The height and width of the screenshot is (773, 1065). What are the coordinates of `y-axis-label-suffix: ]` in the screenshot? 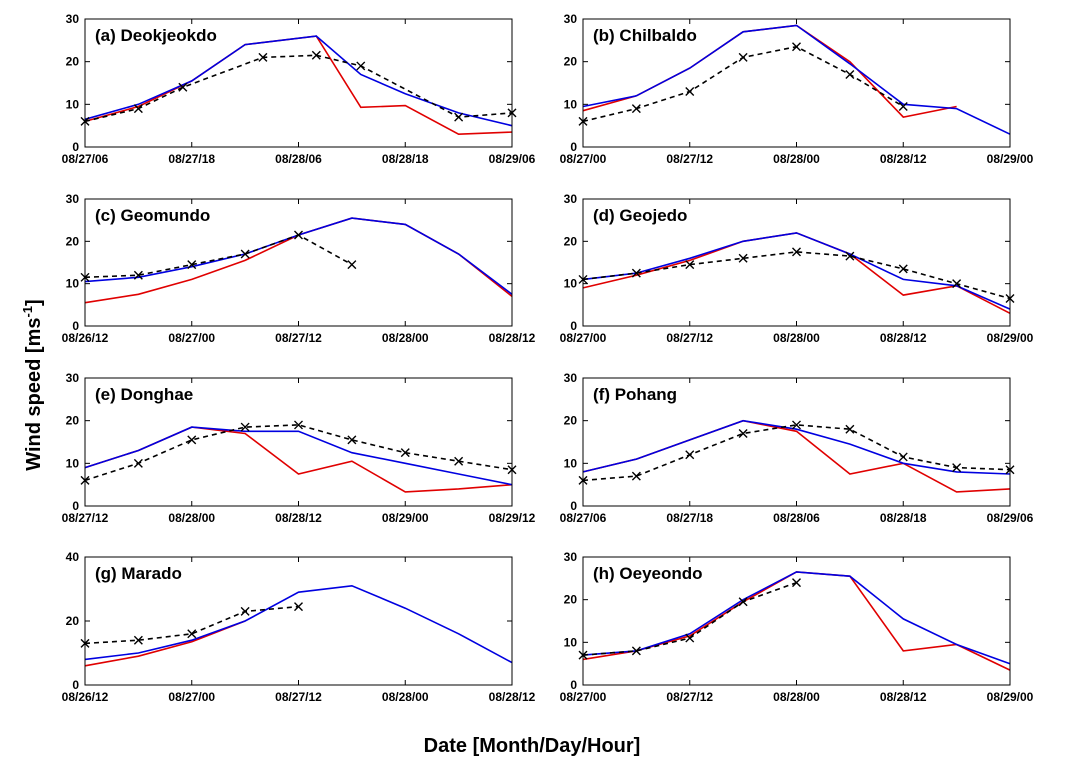 It's located at (34, 302).